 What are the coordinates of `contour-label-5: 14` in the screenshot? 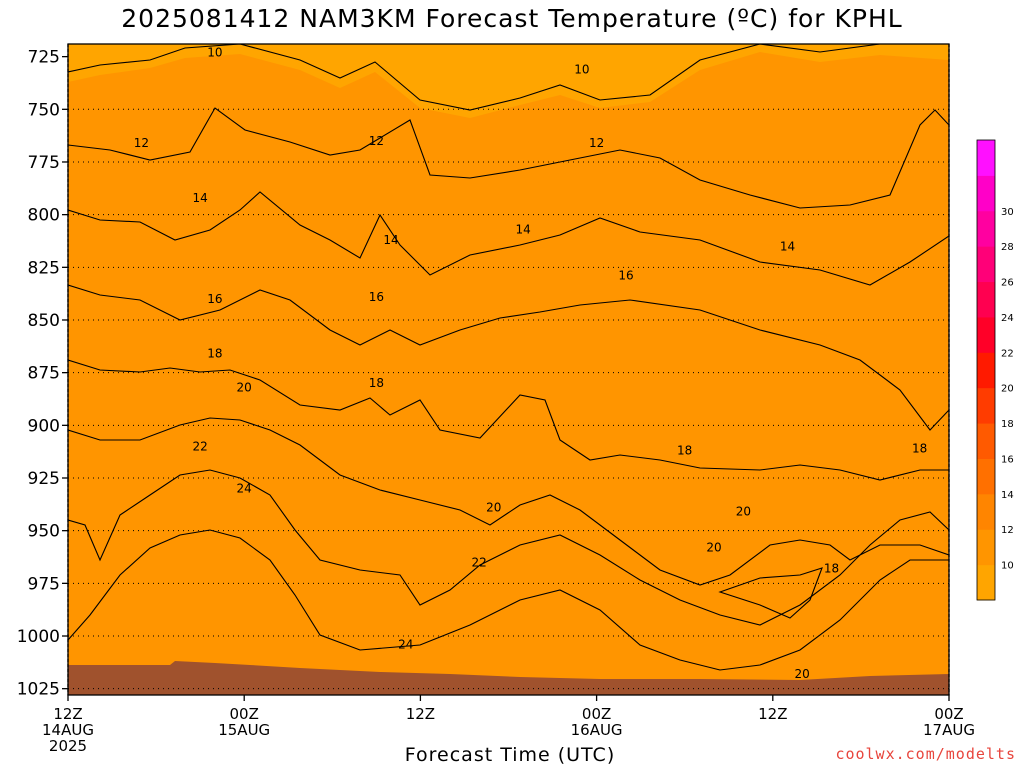 It's located at (200, 198).